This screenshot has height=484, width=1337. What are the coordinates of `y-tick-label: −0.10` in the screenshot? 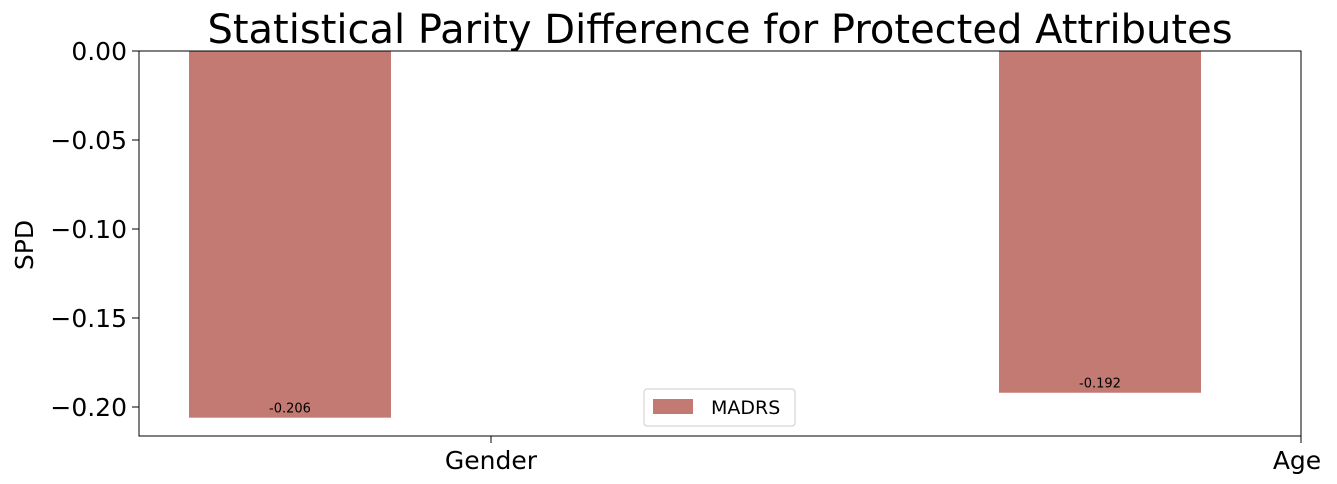 It's located at (88, 229).